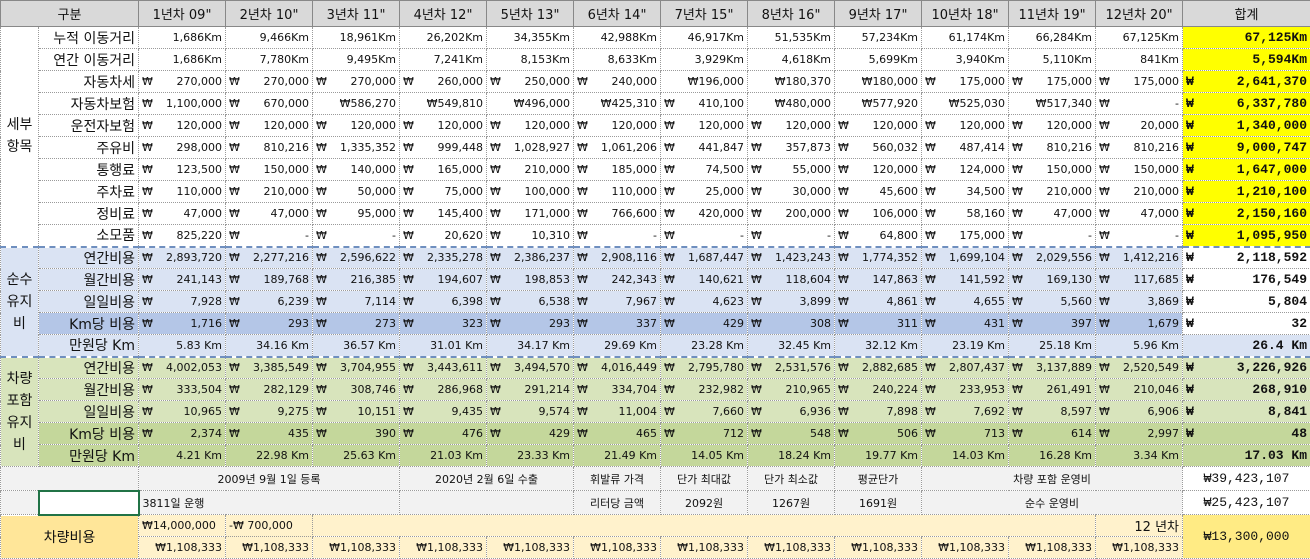  What do you see at coordinates (182, 434) in the screenshot?
I see `cell: ₩2,374` at bounding box center [182, 434].